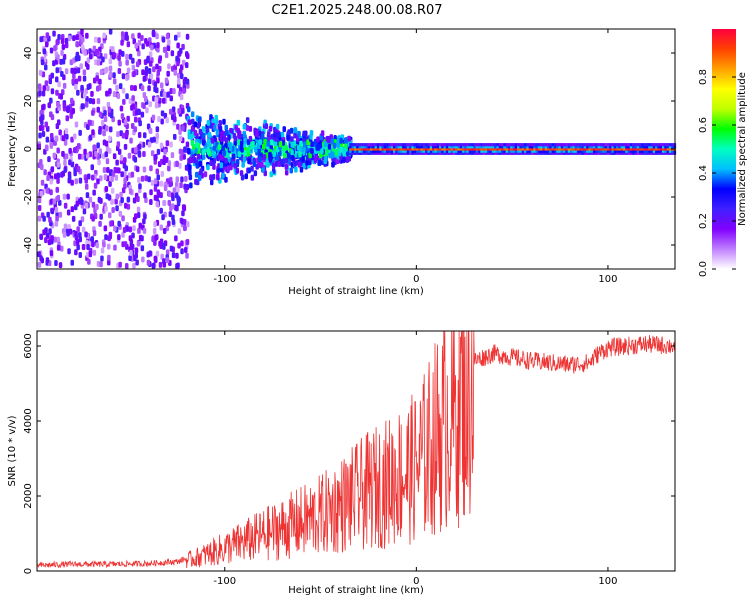 The image size is (750, 600). Describe the element at coordinates (28, 345) in the screenshot. I see `y-tick-label: 6000` at that location.